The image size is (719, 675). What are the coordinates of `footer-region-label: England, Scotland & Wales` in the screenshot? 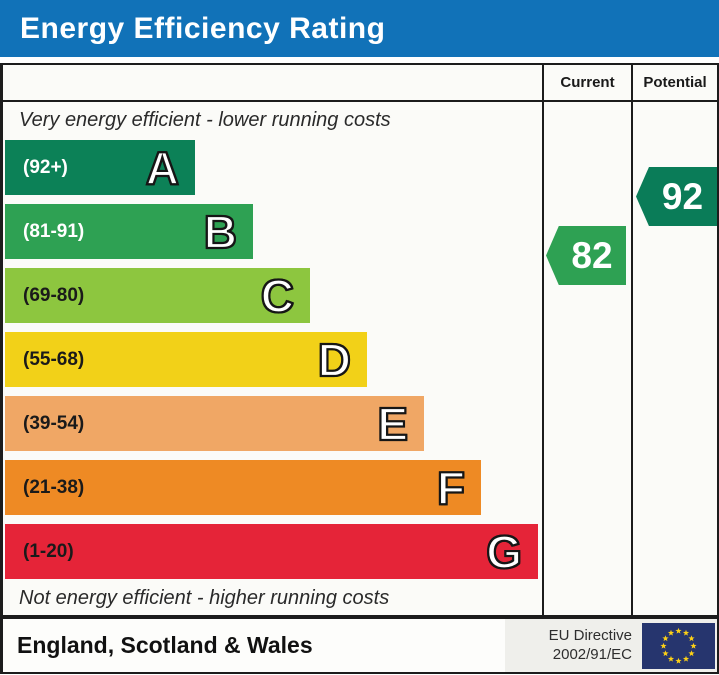 It's located at (165, 645).